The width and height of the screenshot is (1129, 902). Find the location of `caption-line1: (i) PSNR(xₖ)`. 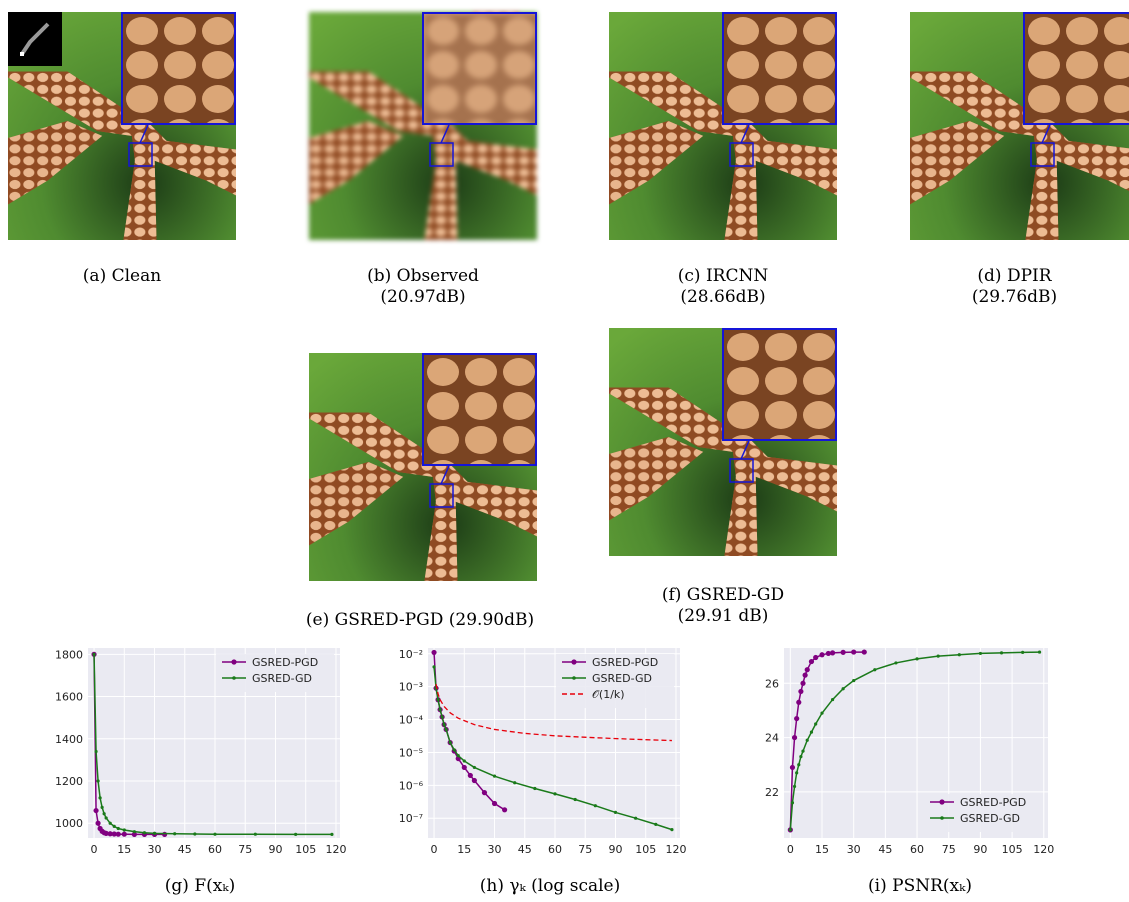

caption-line1: (i) PSNR(xₖ) is located at coordinates (920, 886).